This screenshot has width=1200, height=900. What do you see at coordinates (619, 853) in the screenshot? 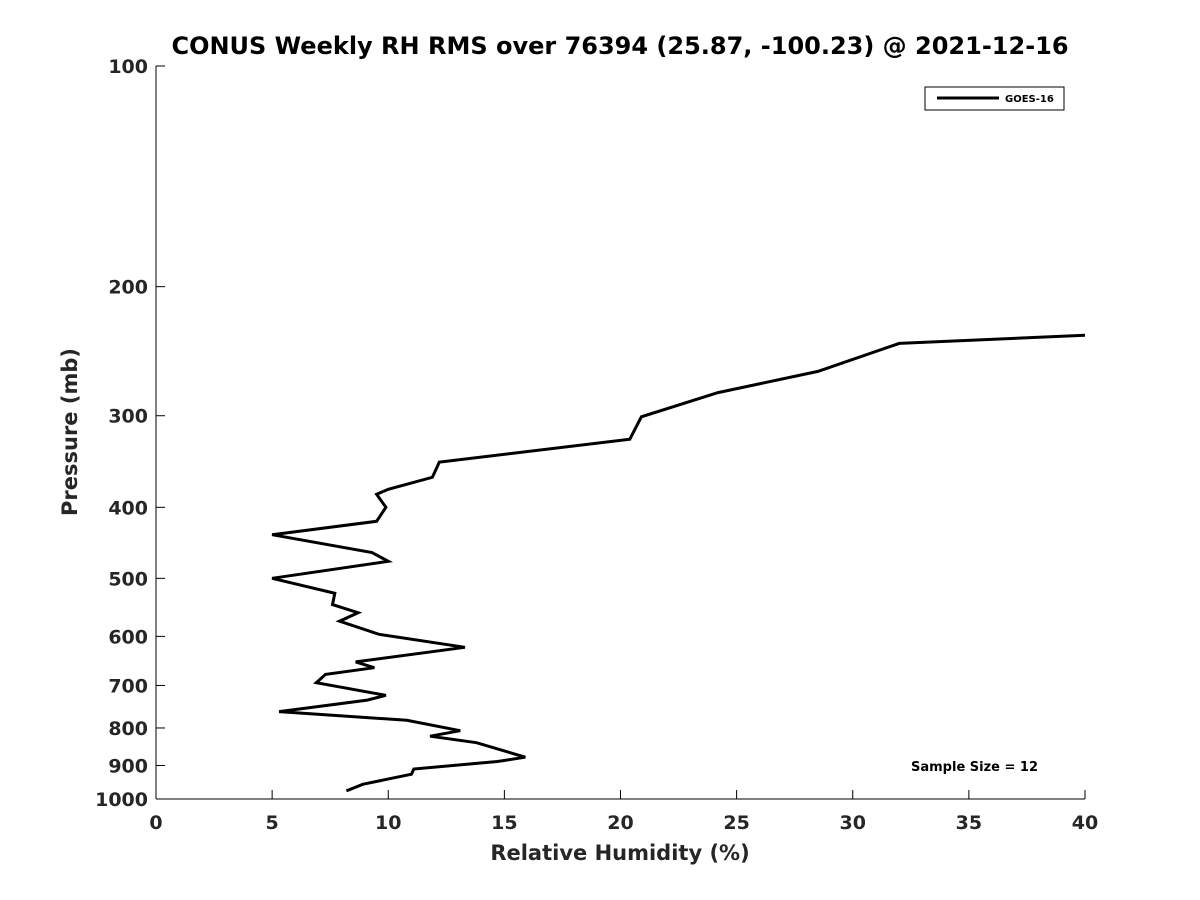
I see `x-axis-label: Relative Humidity (%)` at bounding box center [619, 853].